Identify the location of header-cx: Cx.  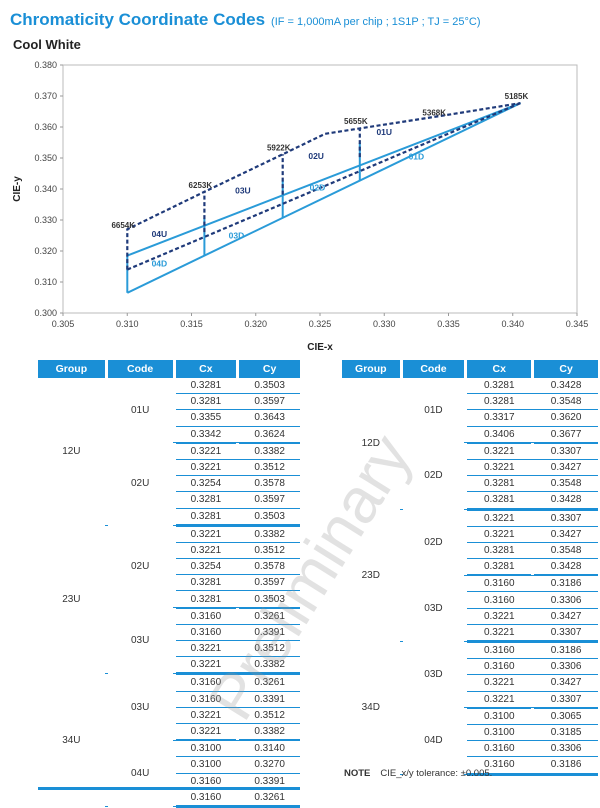
(206, 369).